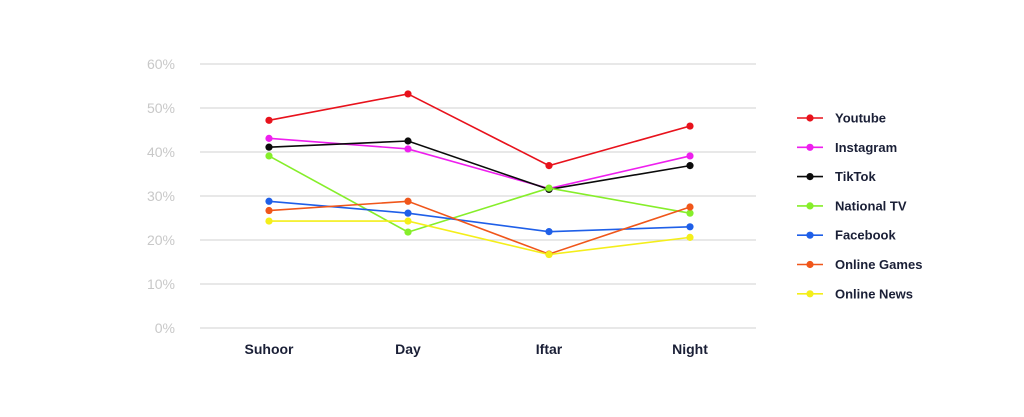  What do you see at coordinates (874, 293) in the screenshot?
I see `legend-label: Online News` at bounding box center [874, 293].